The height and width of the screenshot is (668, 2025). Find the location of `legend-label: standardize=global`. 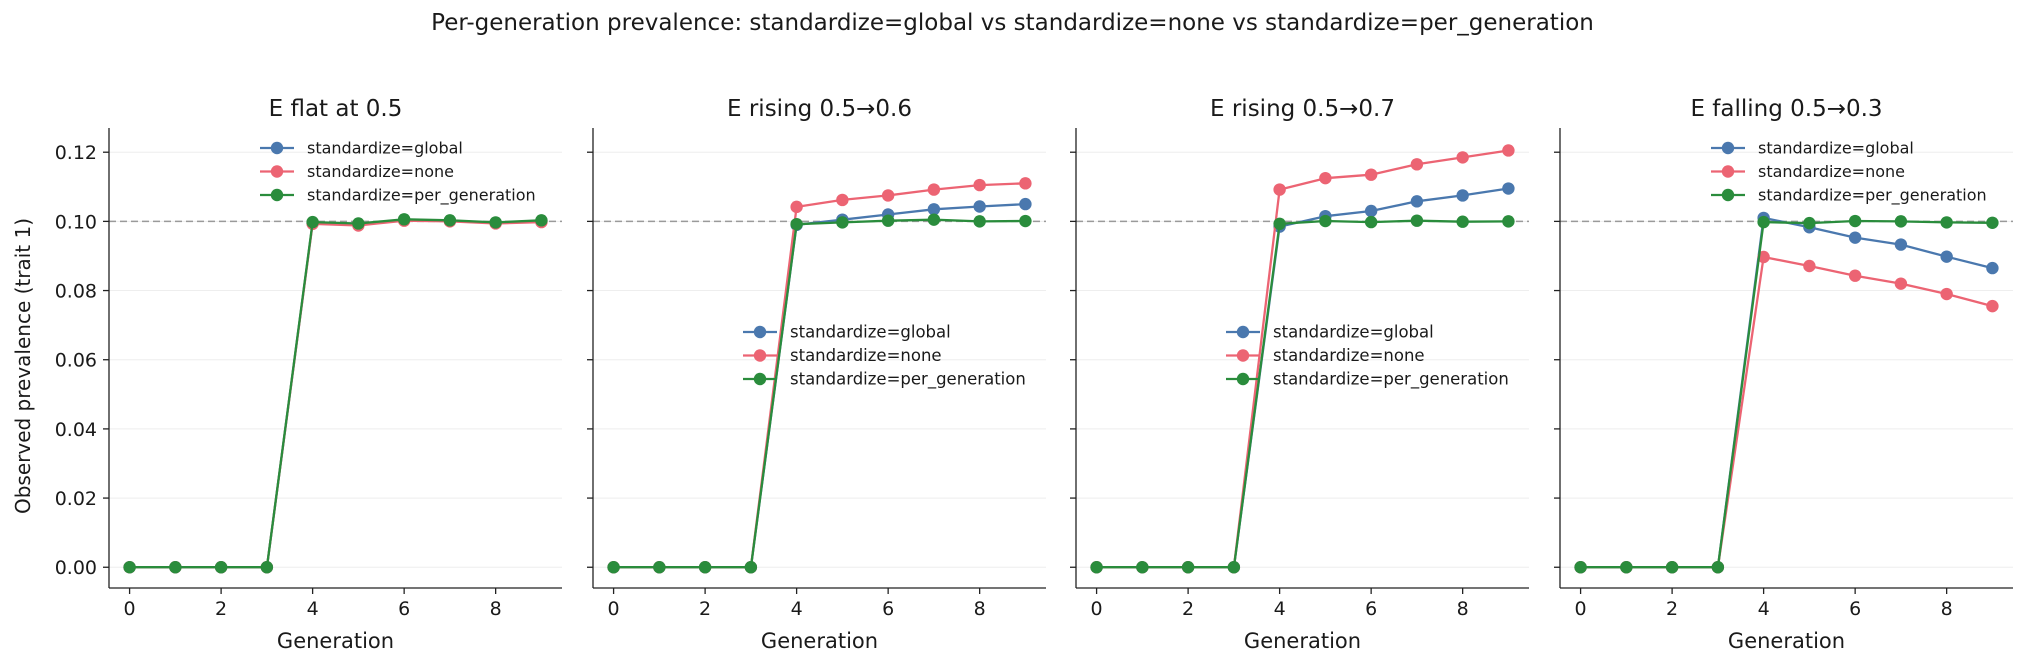

legend-label: standardize=global is located at coordinates (870, 332).